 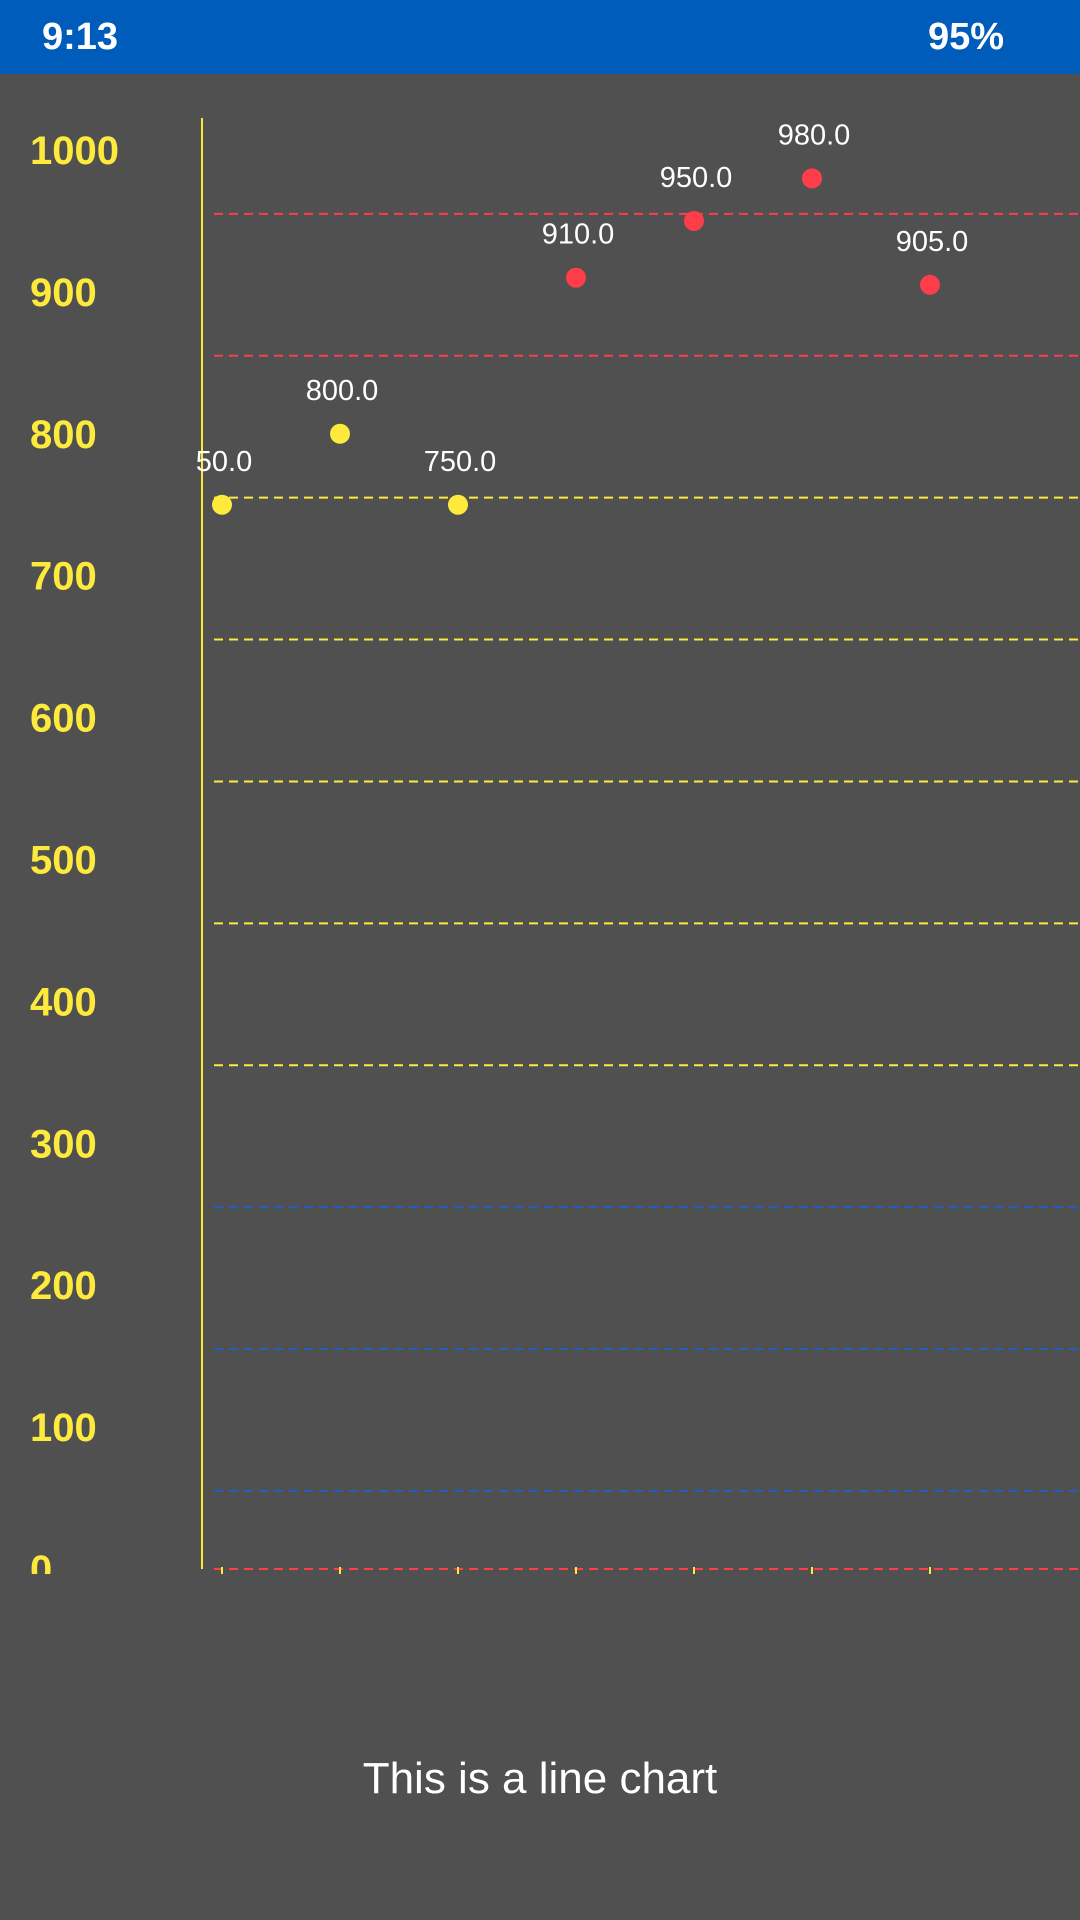 What do you see at coordinates (63, 1286) in the screenshot?
I see `y-tick-label-200: 200` at bounding box center [63, 1286].